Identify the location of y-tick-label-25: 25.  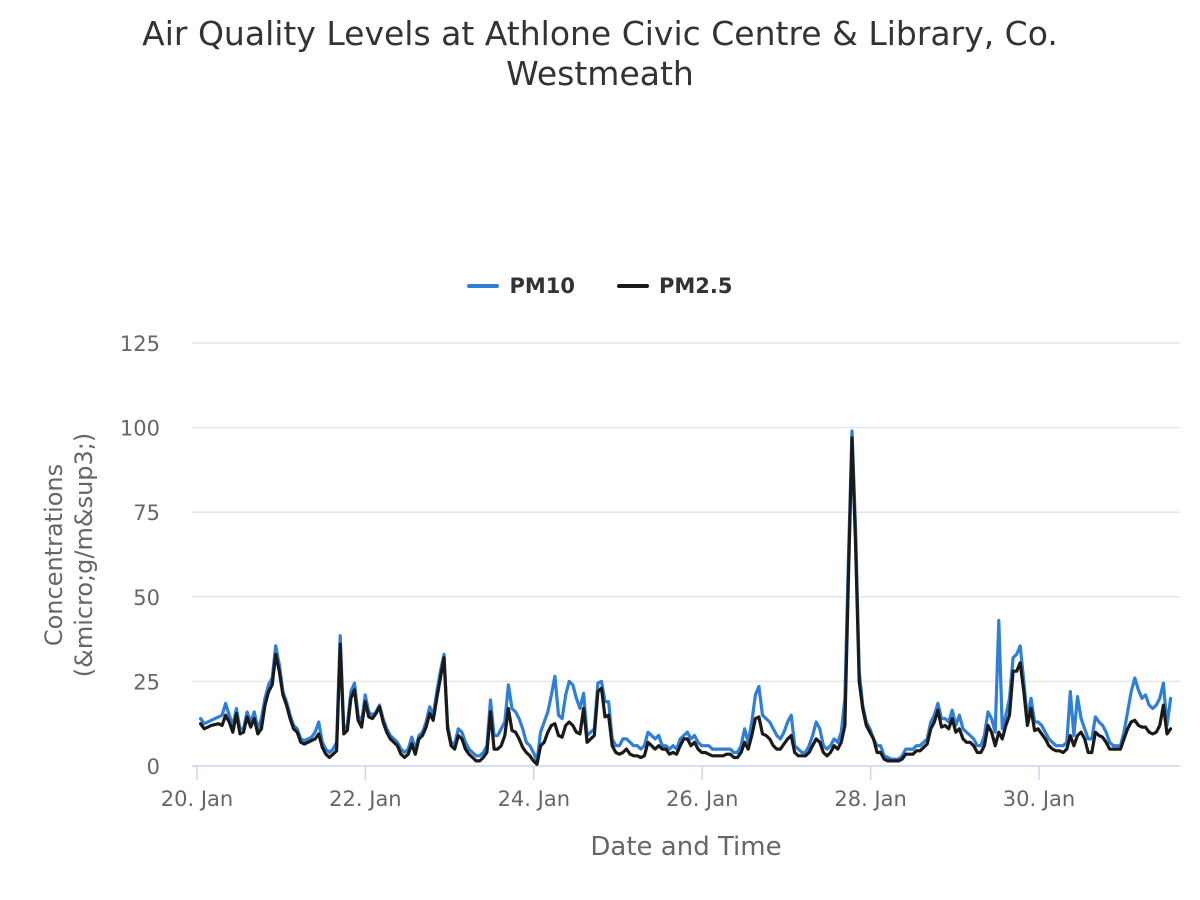
(146, 682).